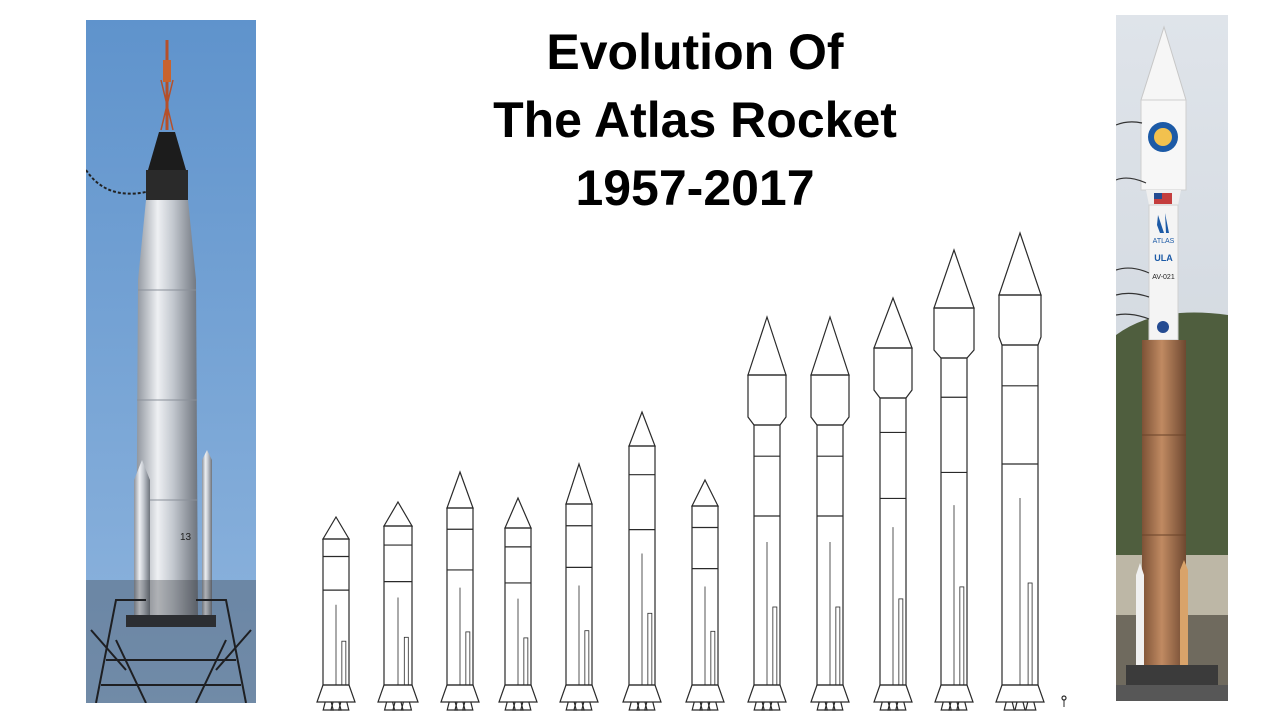 This screenshot has height=725, width=1280. Describe the element at coordinates (1163, 258) in the screenshot. I see `ula-label: ULA` at that location.